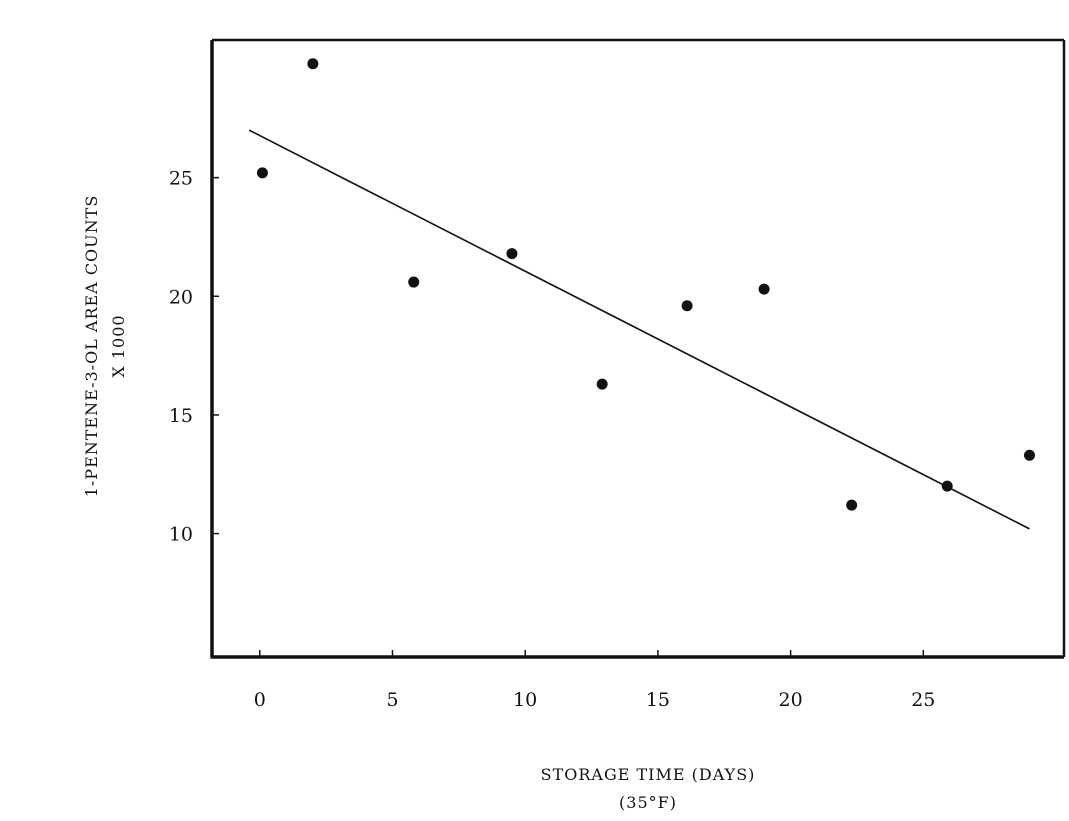  I want to click on y-axis-subtitle: X 1000, so click(118, 345).